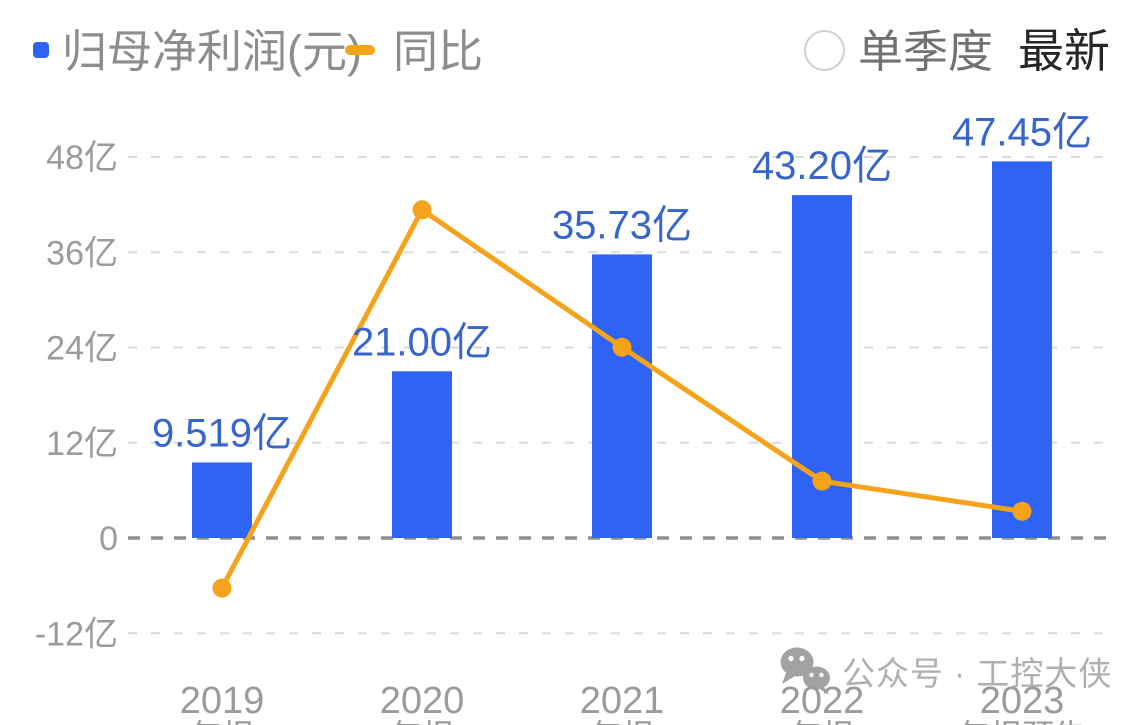 The width and height of the screenshot is (1127, 725). I want to click on yoy-point-2020, so click(422, 210).